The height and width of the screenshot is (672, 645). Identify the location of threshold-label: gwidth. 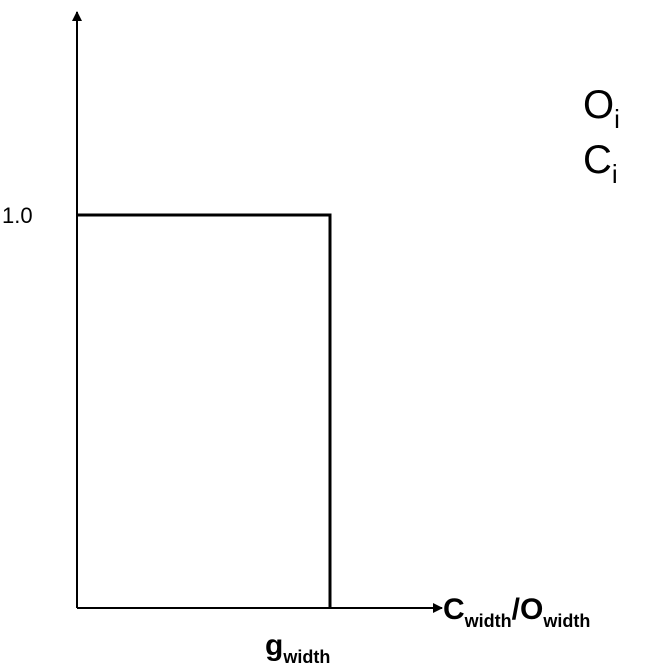
(297, 648).